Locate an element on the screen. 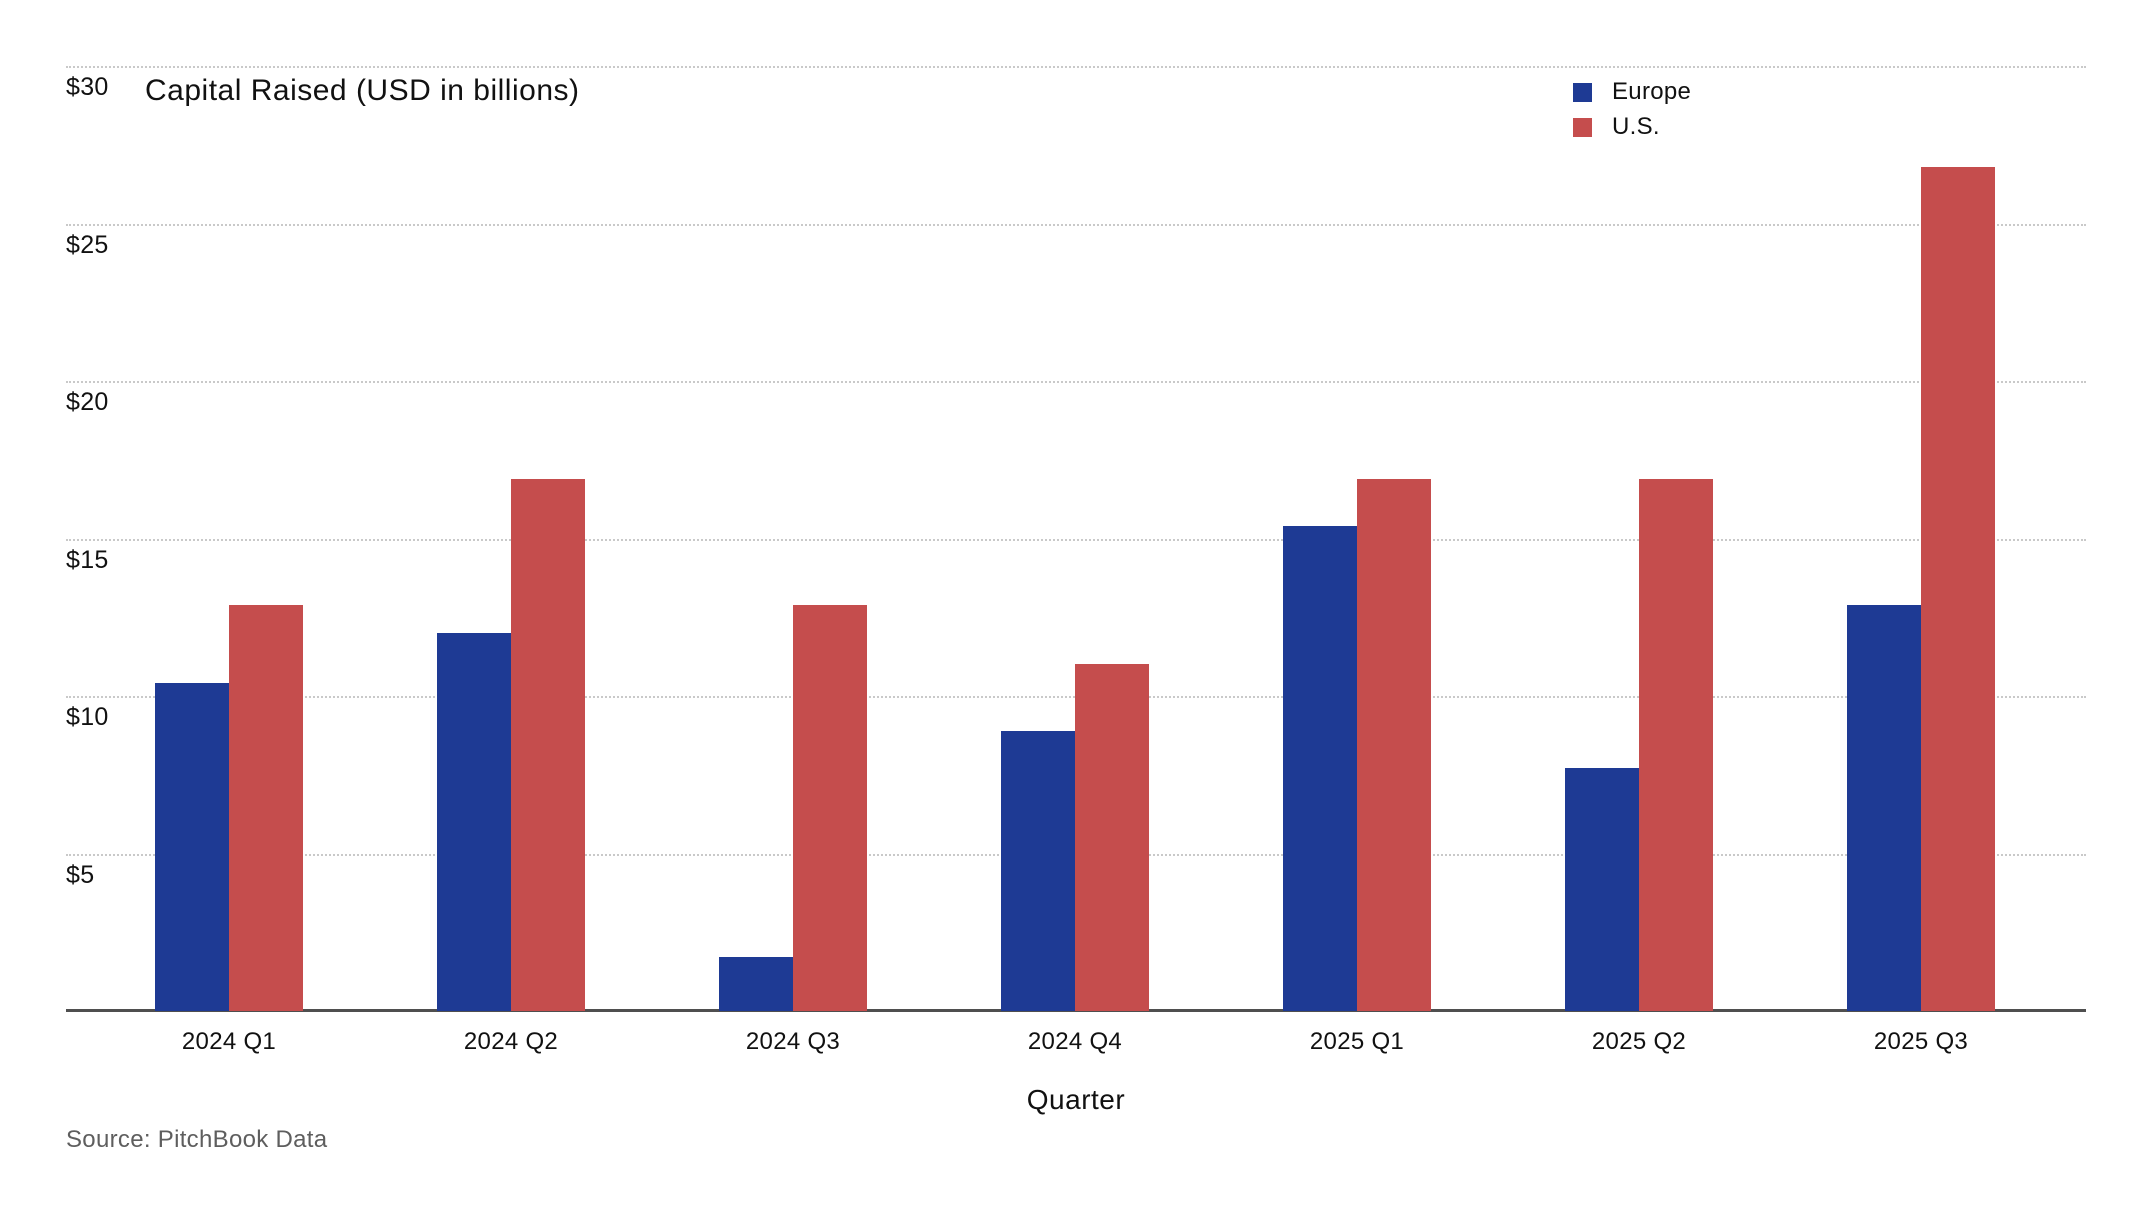 Image resolution: width=2150 pixels, height=1210 pixels. bar-u-s-2024-q3 is located at coordinates (830, 808).